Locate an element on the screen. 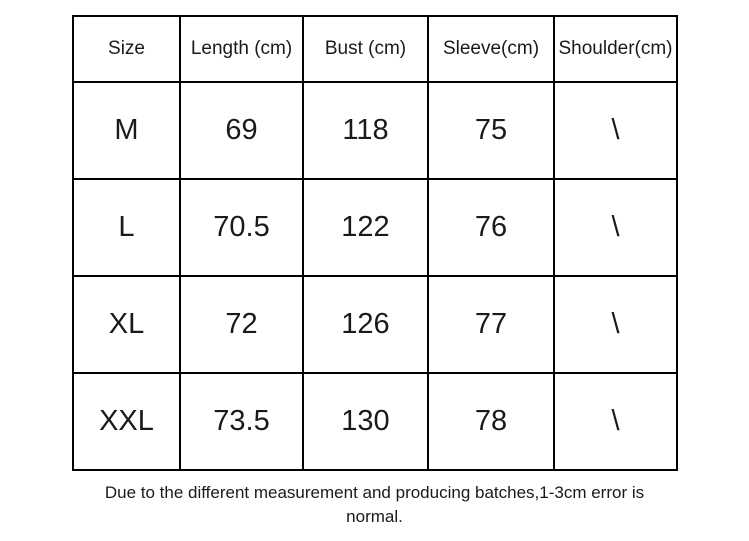  table-row-m: M 69 118 75 \ is located at coordinates (375, 130).